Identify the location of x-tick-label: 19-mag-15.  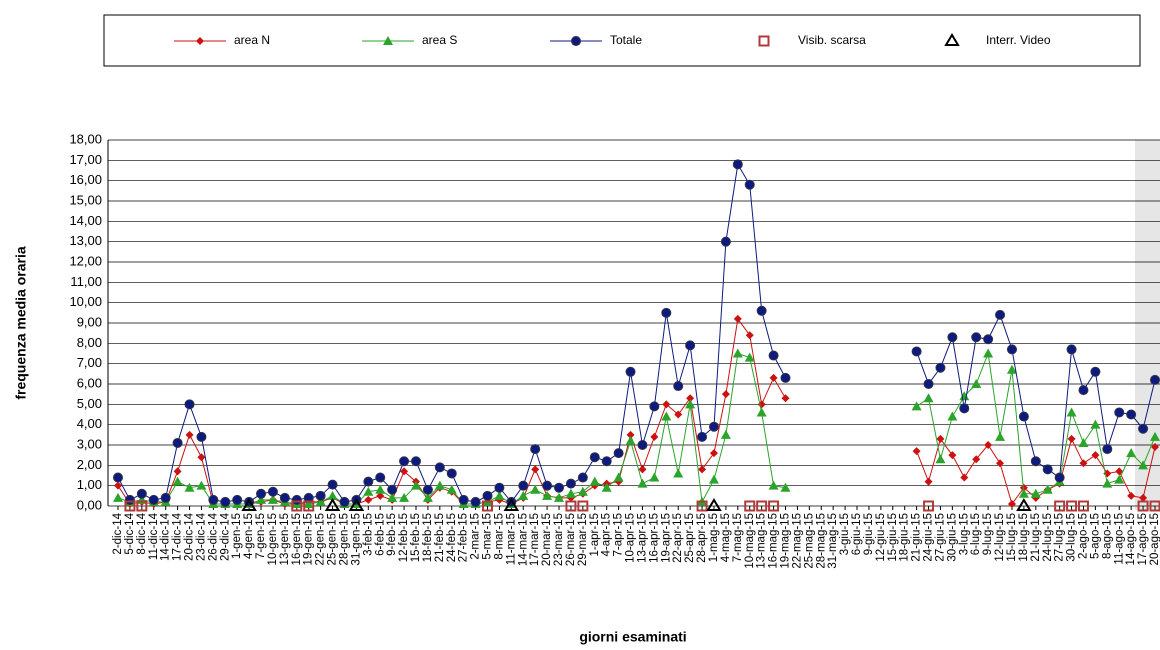
(786, 541).